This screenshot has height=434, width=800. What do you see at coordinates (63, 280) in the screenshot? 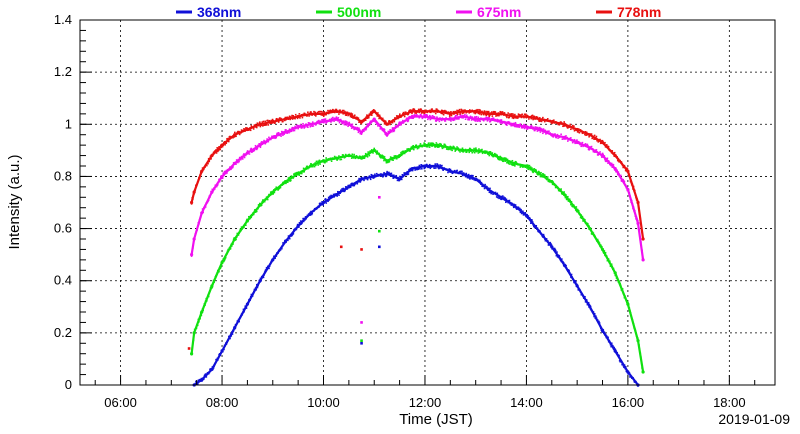
I see `y-tick-label: 0.4` at bounding box center [63, 280].